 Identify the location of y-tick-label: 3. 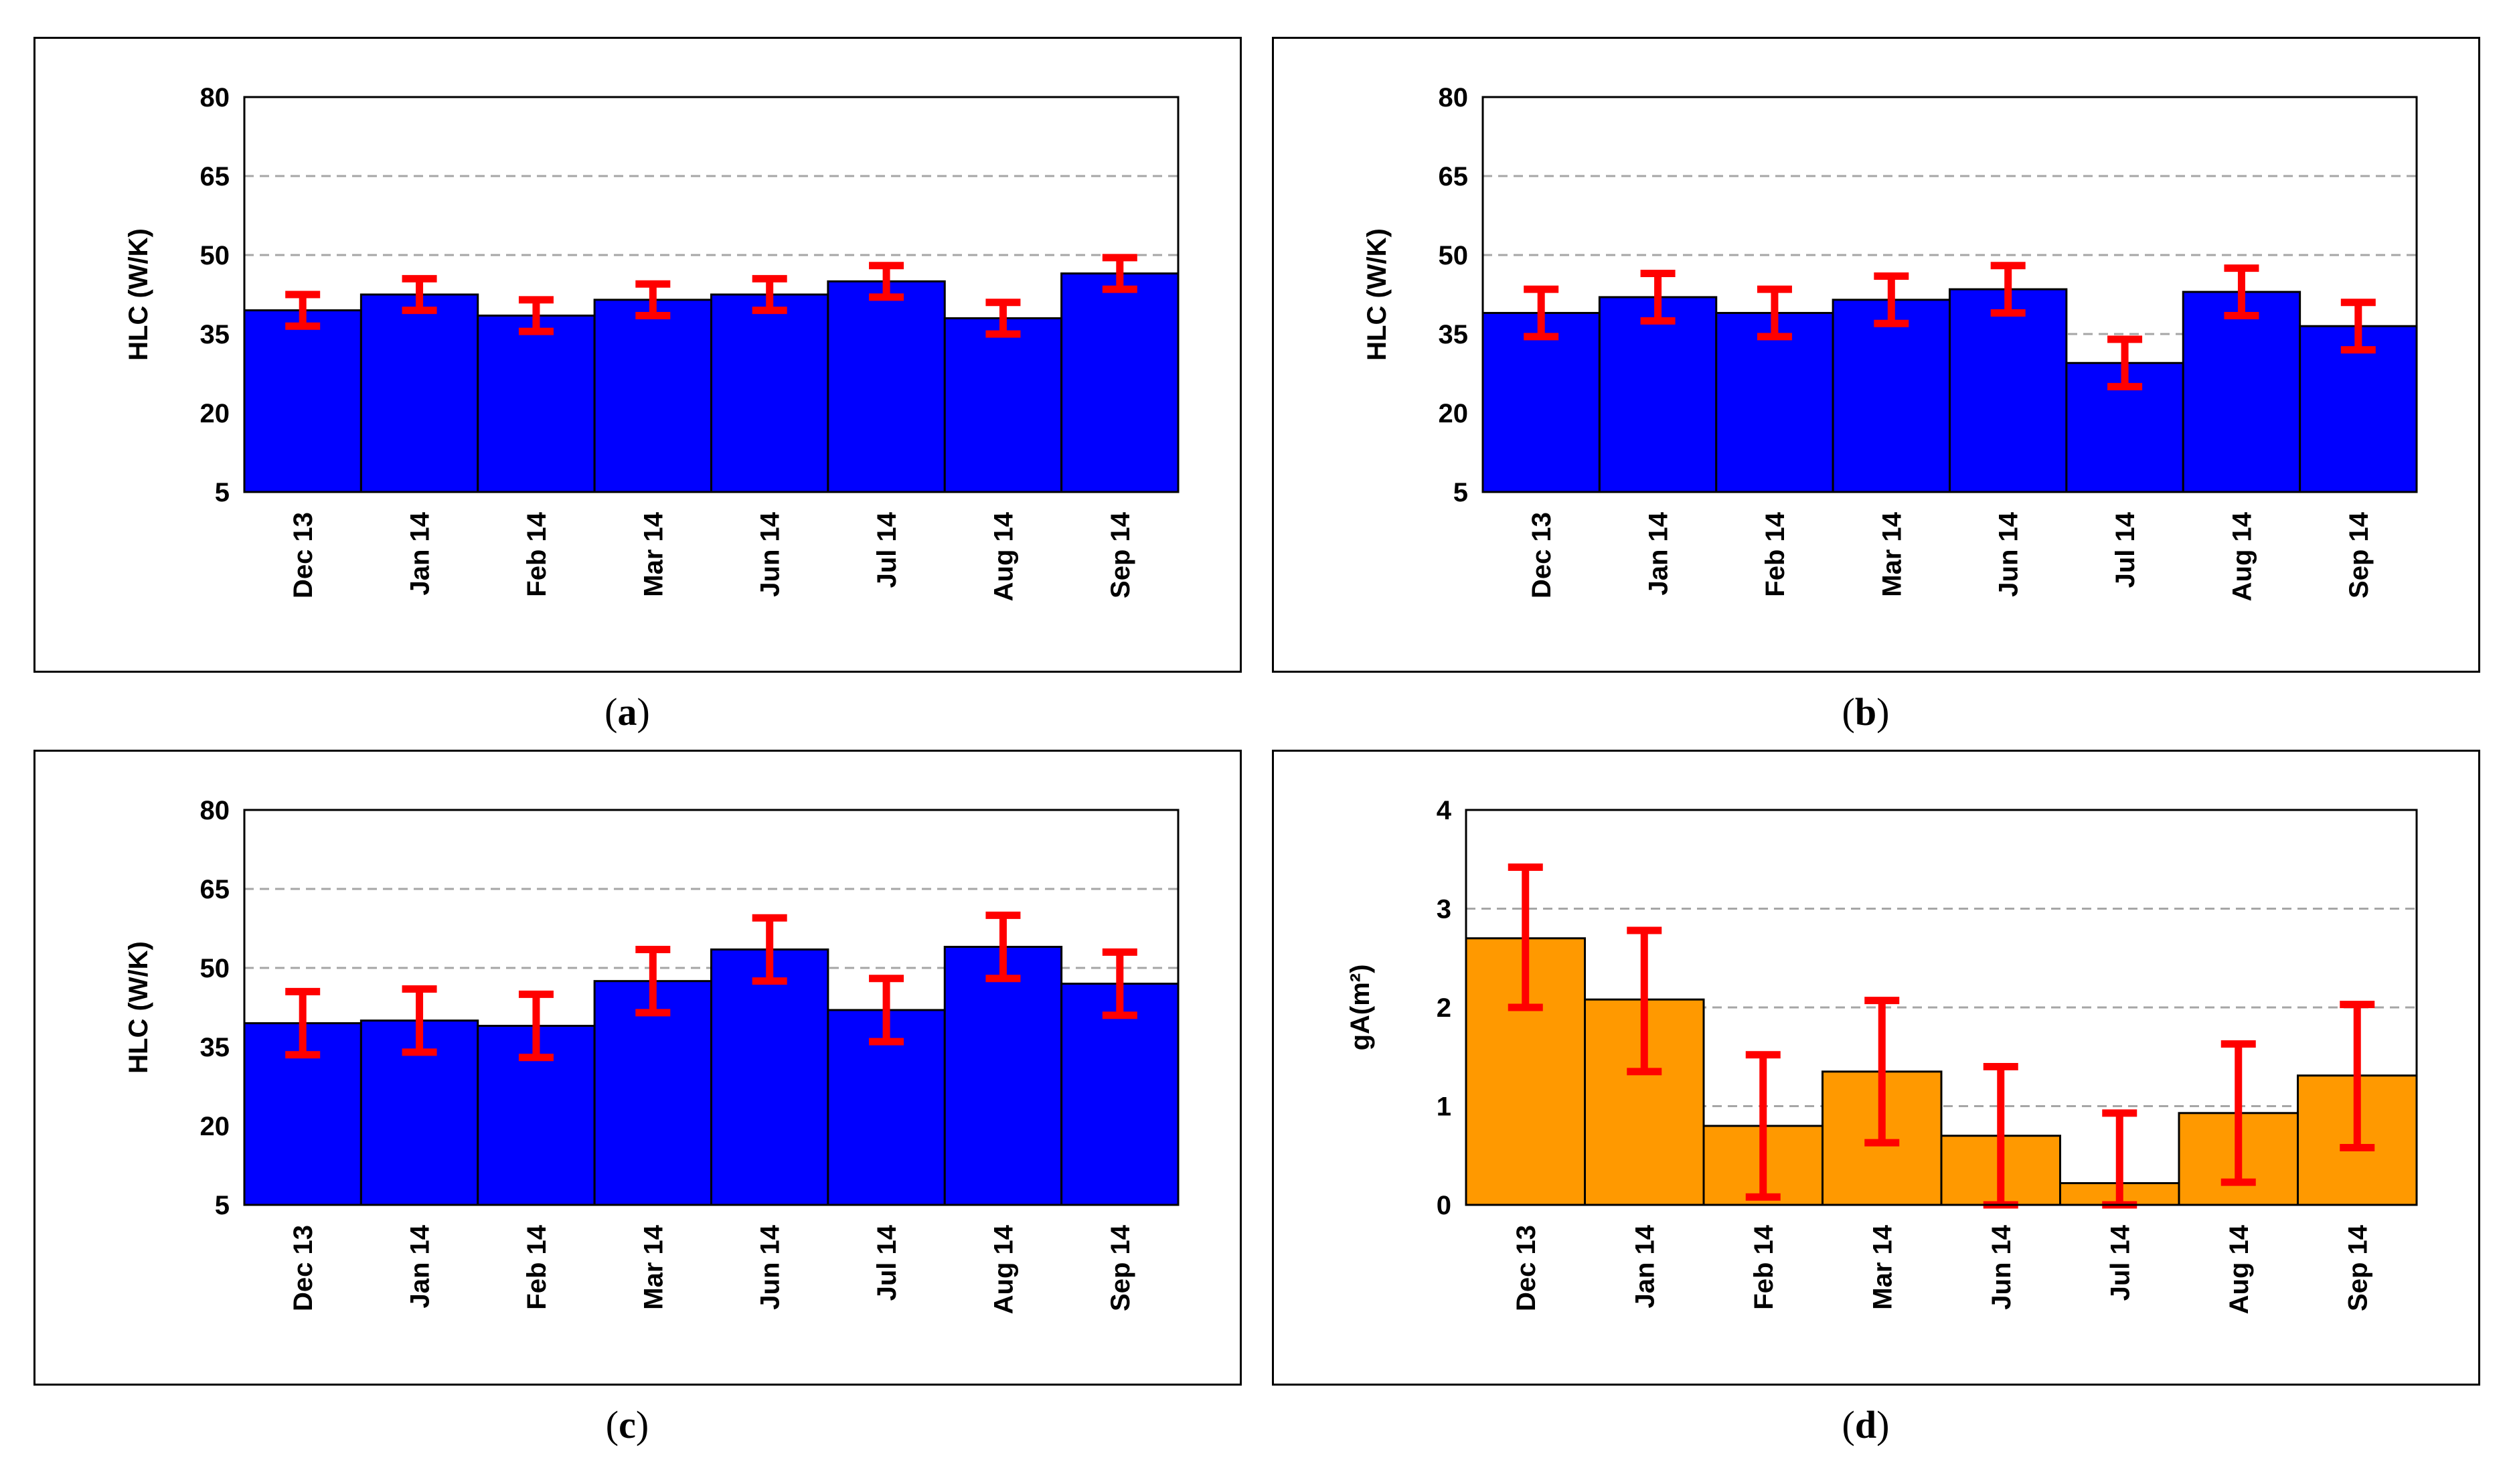
(1444, 910).